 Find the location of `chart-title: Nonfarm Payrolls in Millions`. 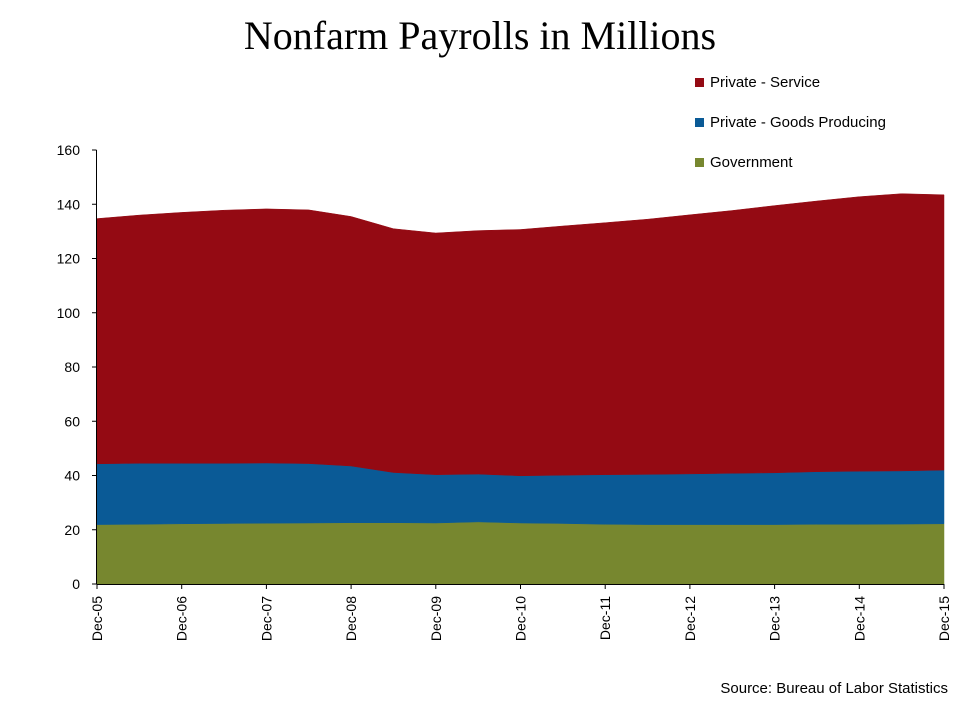

chart-title: Nonfarm Payrolls in Millions is located at coordinates (480, 35).